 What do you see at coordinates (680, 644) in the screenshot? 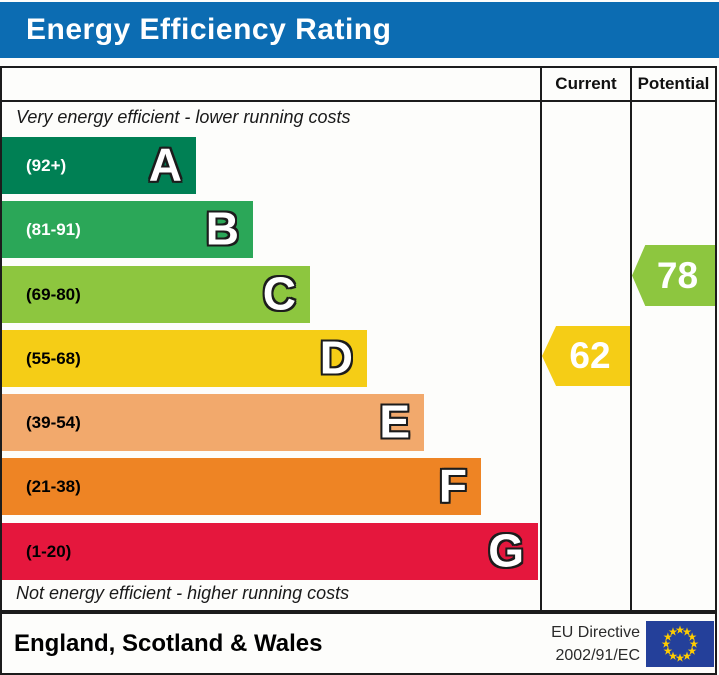
I see `eu-flag-icon` at bounding box center [680, 644].